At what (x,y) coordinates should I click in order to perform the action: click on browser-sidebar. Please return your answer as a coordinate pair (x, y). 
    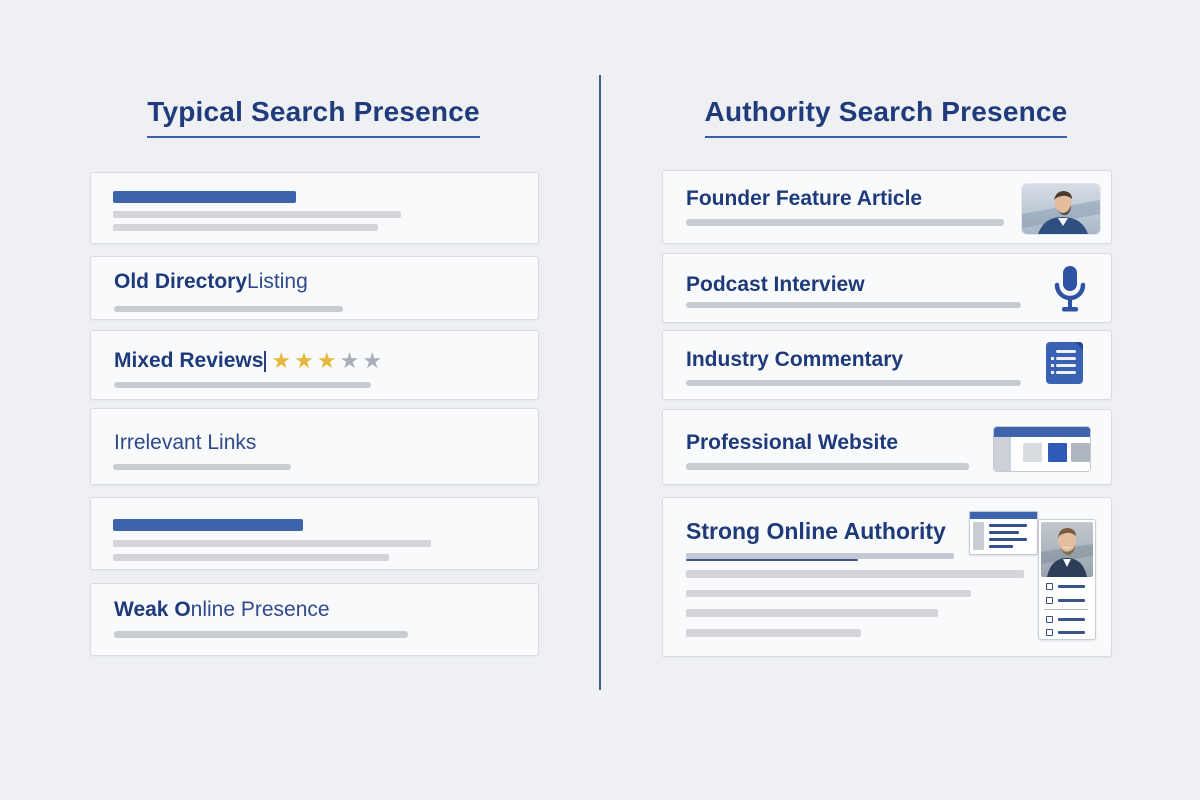
    Looking at the image, I should click on (1002, 454).